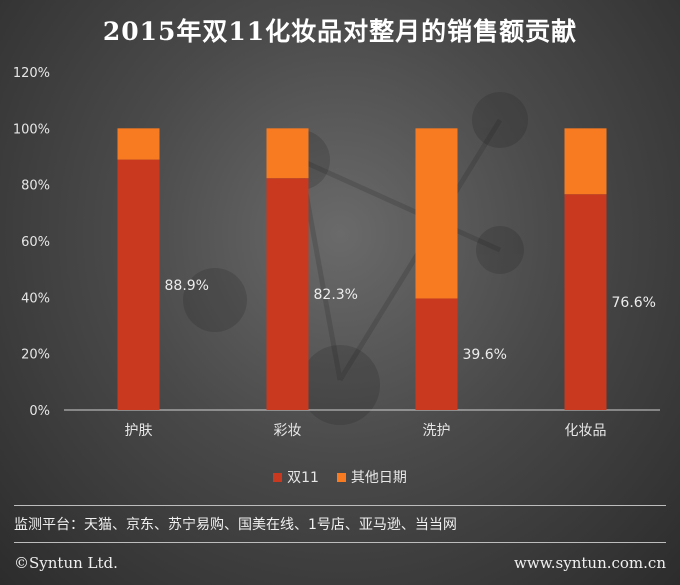  I want to click on divider-bottom, so click(340, 542).